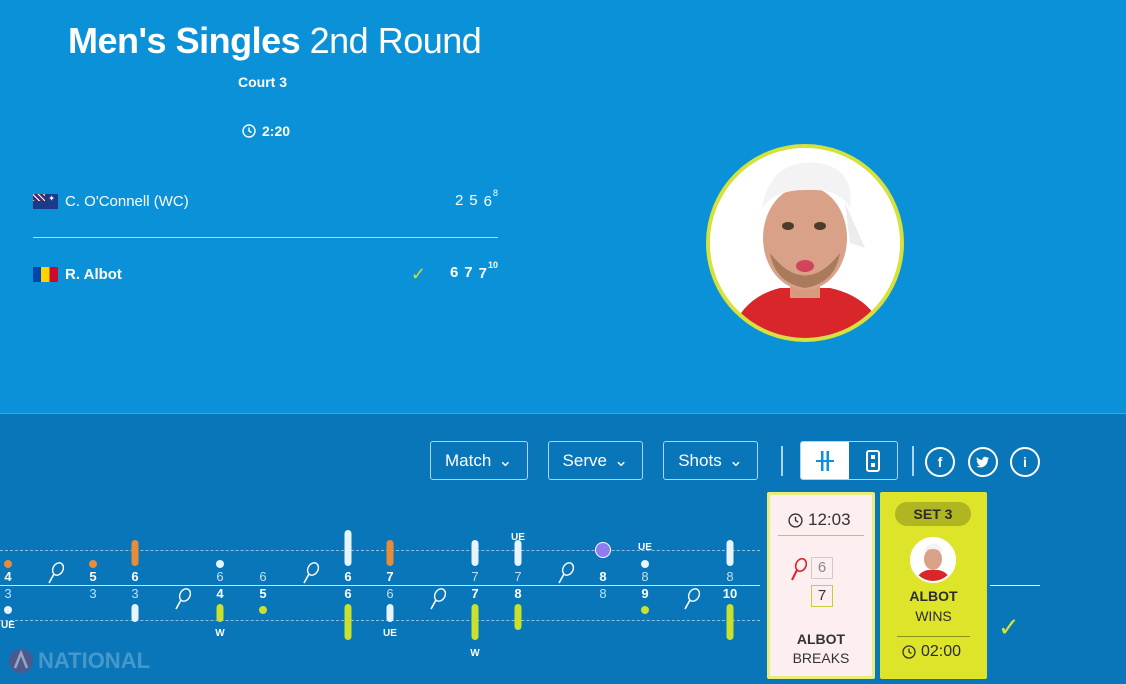  What do you see at coordinates (459, 200) in the screenshot?
I see `set-score: 2` at bounding box center [459, 200].